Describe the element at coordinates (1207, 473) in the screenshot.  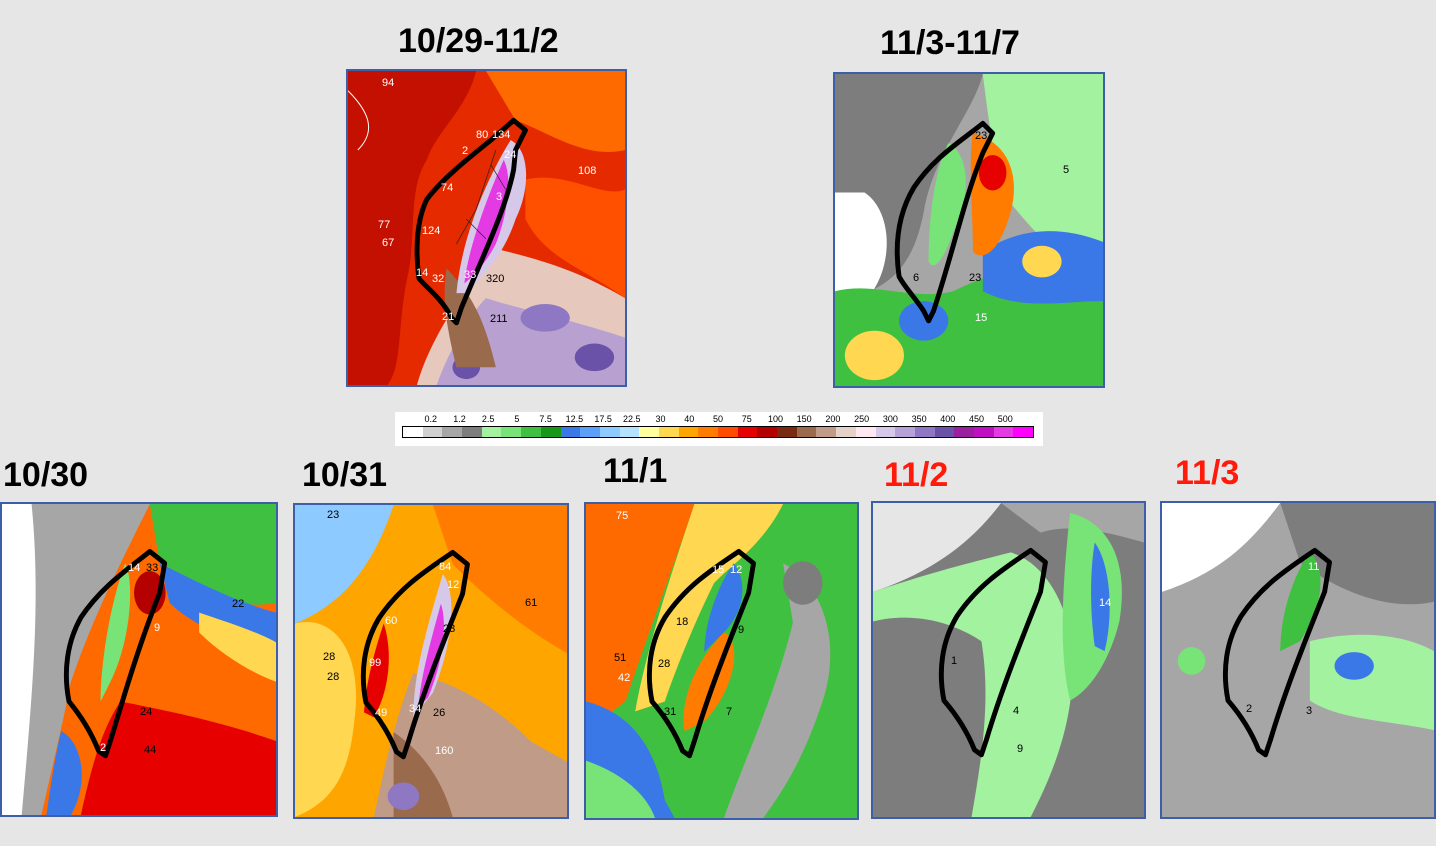
I see `panel-title-11-3: 11/3` at that location.